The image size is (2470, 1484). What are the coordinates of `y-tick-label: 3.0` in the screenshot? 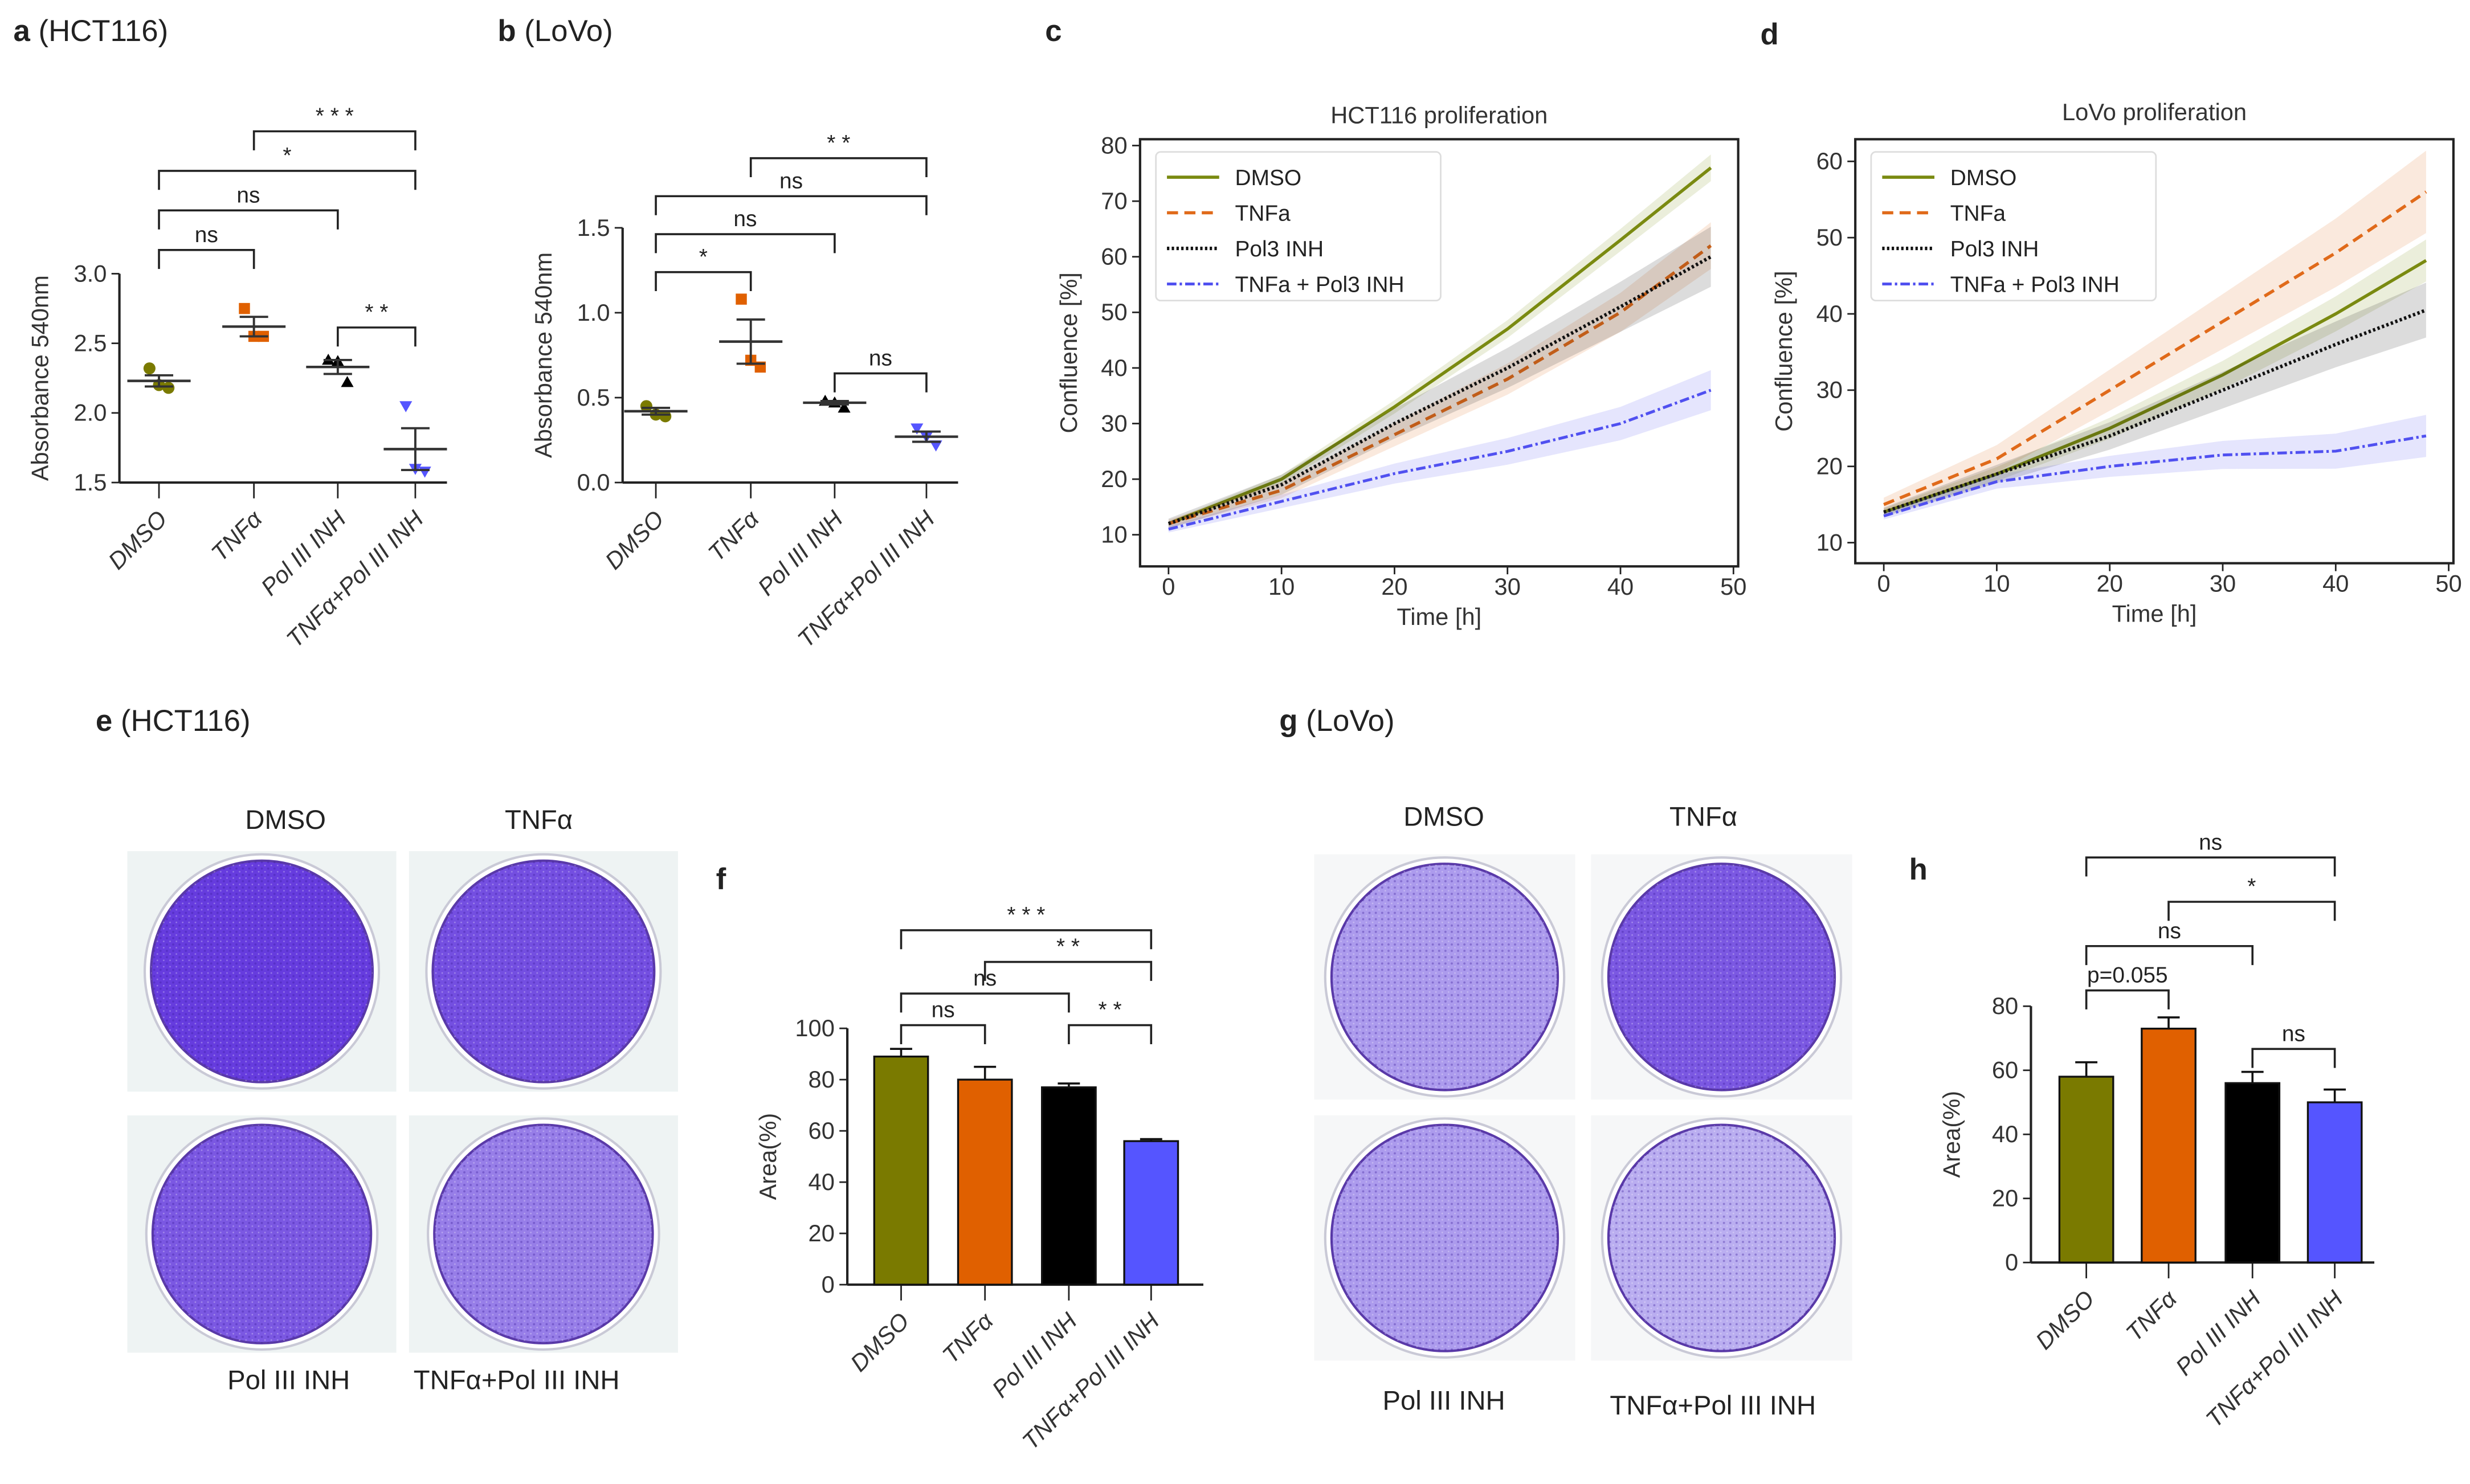 It's located at (91, 273).